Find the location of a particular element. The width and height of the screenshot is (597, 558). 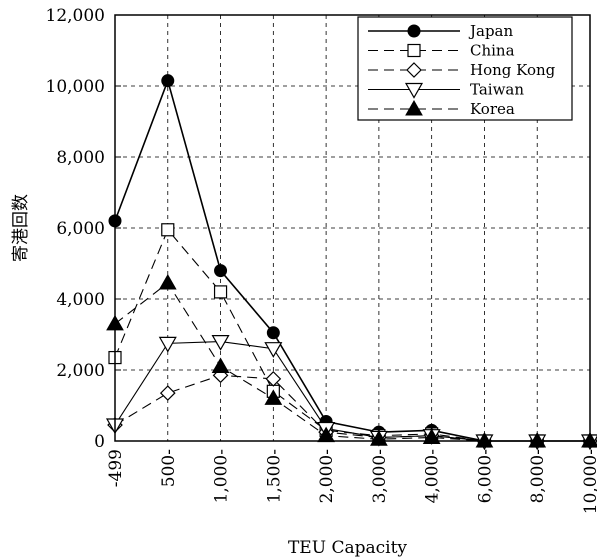

x-tick-label: 3,000- is located at coordinates (380, 476).